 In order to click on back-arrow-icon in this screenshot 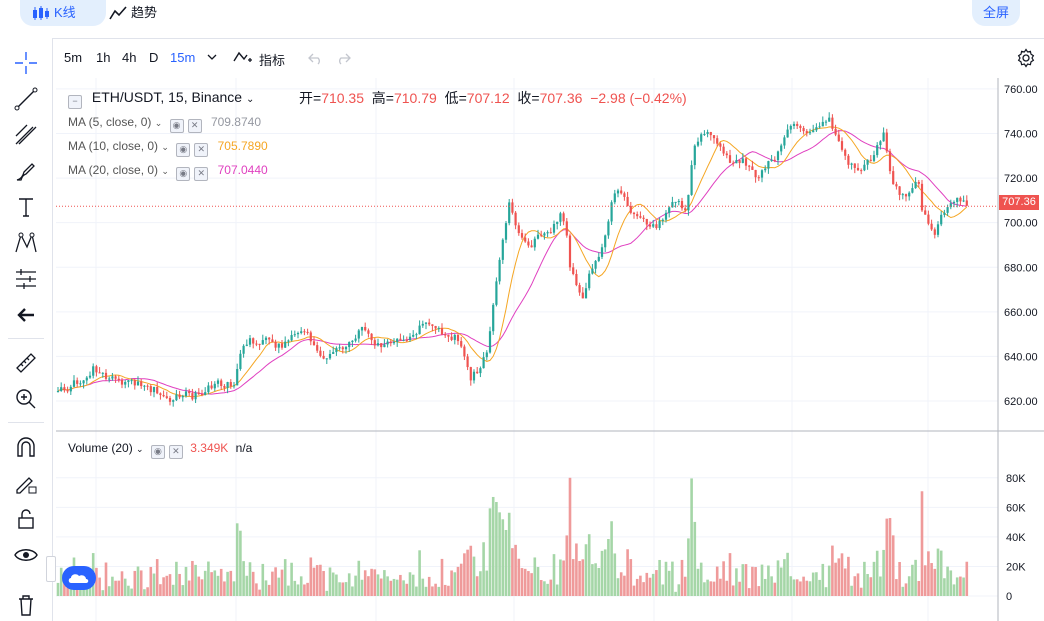, I will do `click(26, 315)`.